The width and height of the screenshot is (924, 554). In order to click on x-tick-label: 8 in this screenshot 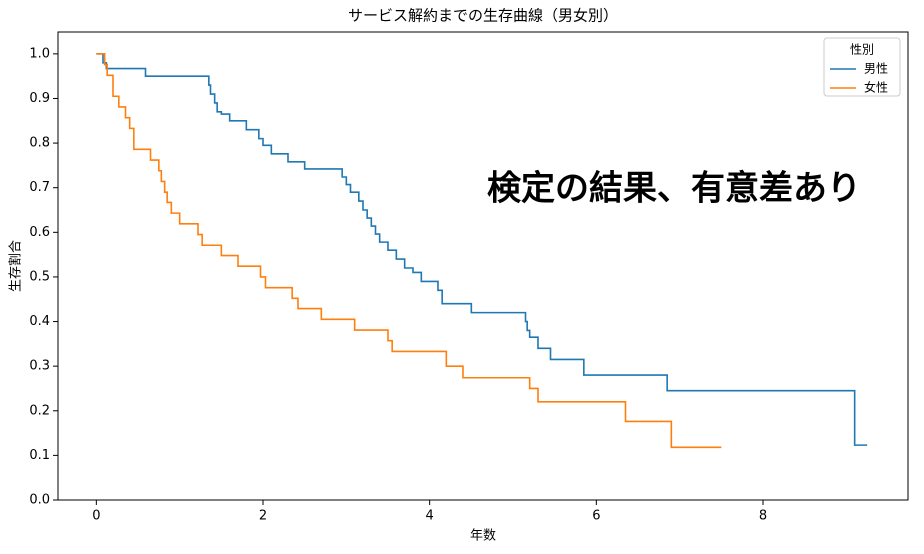, I will do `click(763, 516)`.